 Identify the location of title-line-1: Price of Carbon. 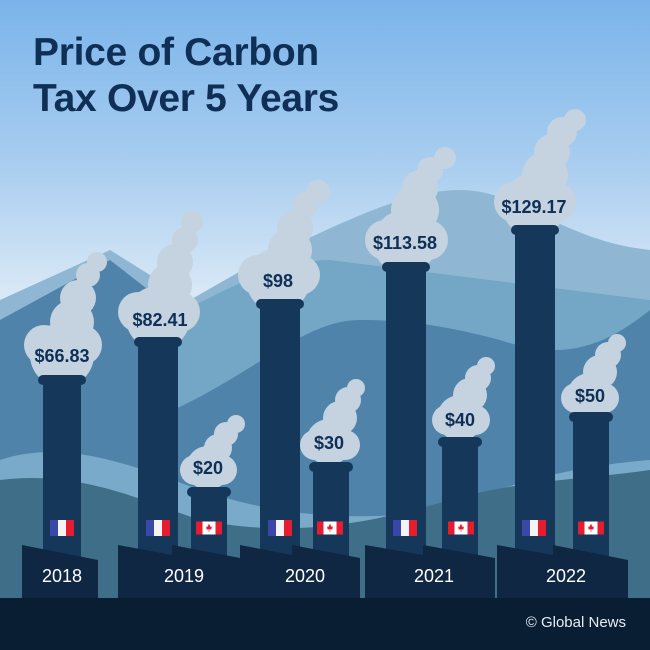
(176, 52).